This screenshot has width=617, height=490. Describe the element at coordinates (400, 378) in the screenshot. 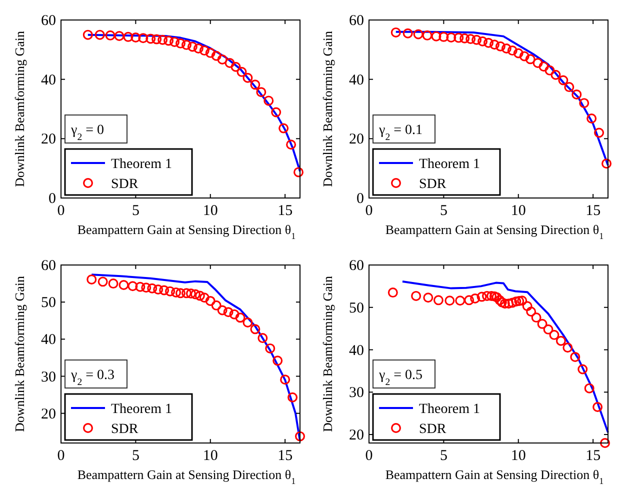

I see `annotation: γ$_{2}$ = 0.5` at that location.